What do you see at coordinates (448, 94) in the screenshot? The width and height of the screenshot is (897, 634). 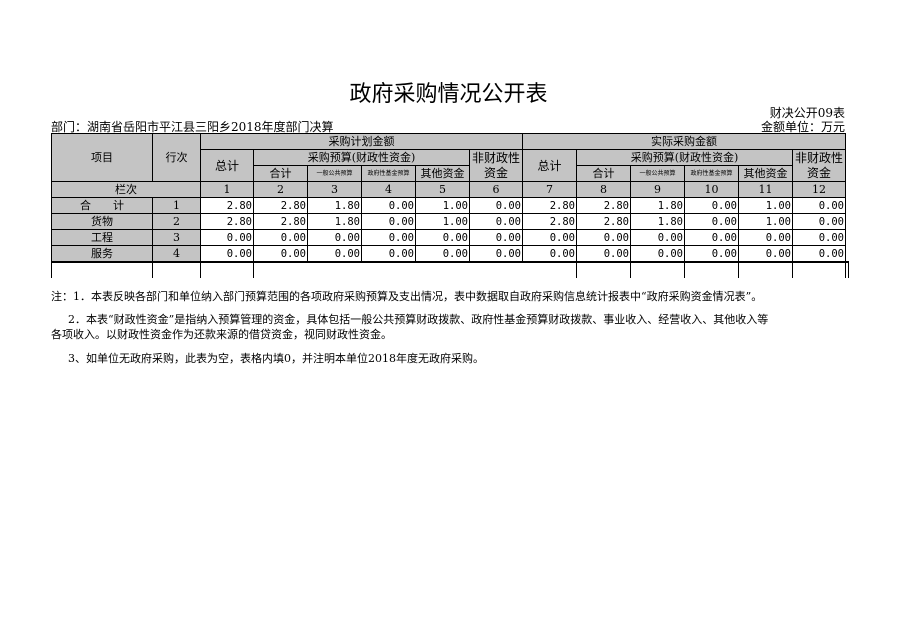 I see `page-title: 政府采购情况公开表` at bounding box center [448, 94].